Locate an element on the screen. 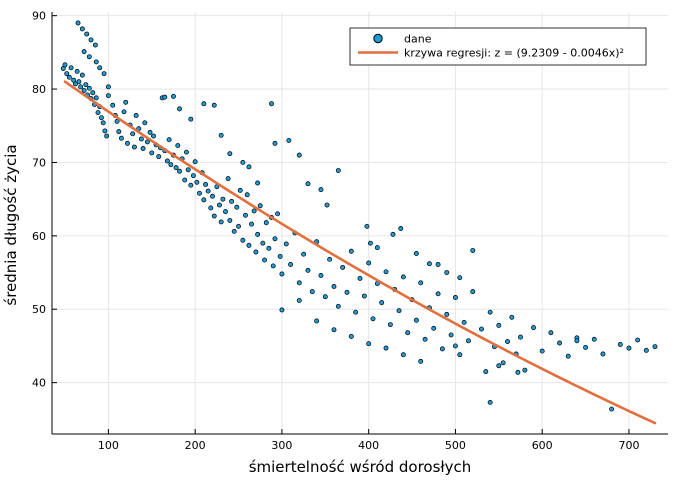  x-tick-label: 500 is located at coordinates (455, 445).